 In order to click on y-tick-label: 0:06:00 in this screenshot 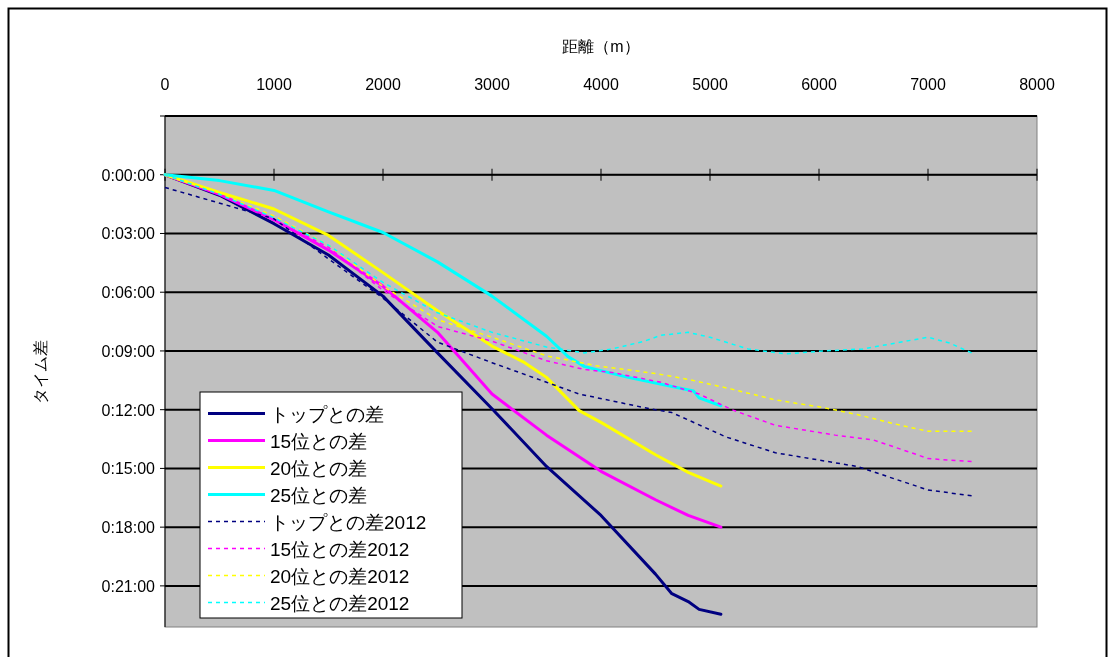, I will do `click(128, 293)`.